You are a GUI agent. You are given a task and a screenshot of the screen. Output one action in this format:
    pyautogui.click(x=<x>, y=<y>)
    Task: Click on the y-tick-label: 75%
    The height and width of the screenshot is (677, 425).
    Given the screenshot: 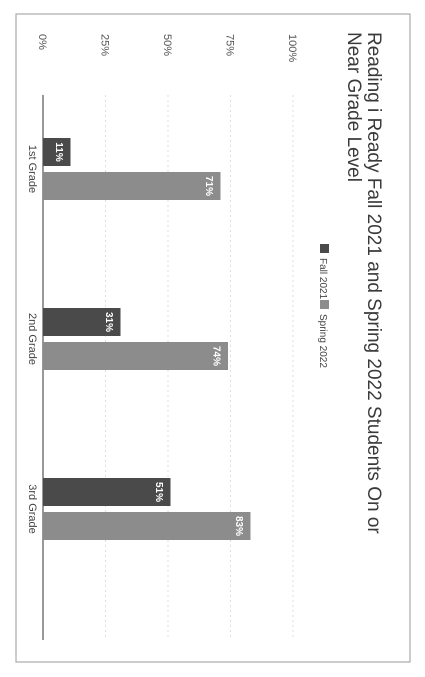 What is the action you would take?
    pyautogui.click(x=230, y=45)
    